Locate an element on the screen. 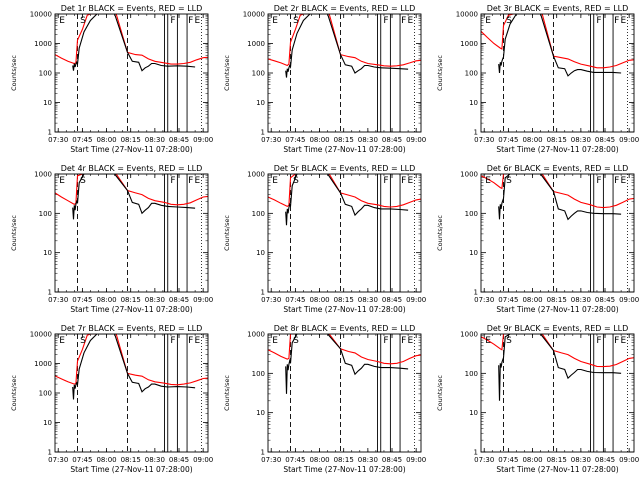 Image resolution: width=640 pixels, height=480 pixels. chart-title: Det 1r BLACK = Events, RED = LLD is located at coordinates (132, 8).